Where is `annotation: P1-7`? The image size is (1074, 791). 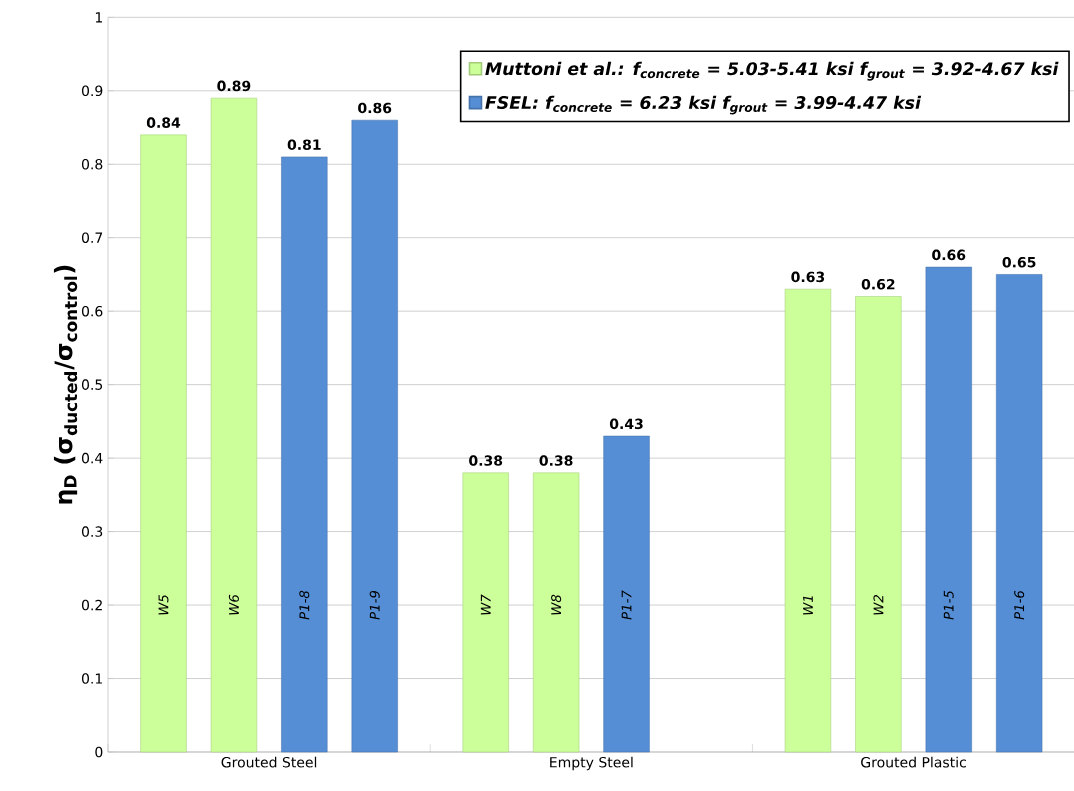
annotation: P1-7 is located at coordinates (626, 605).